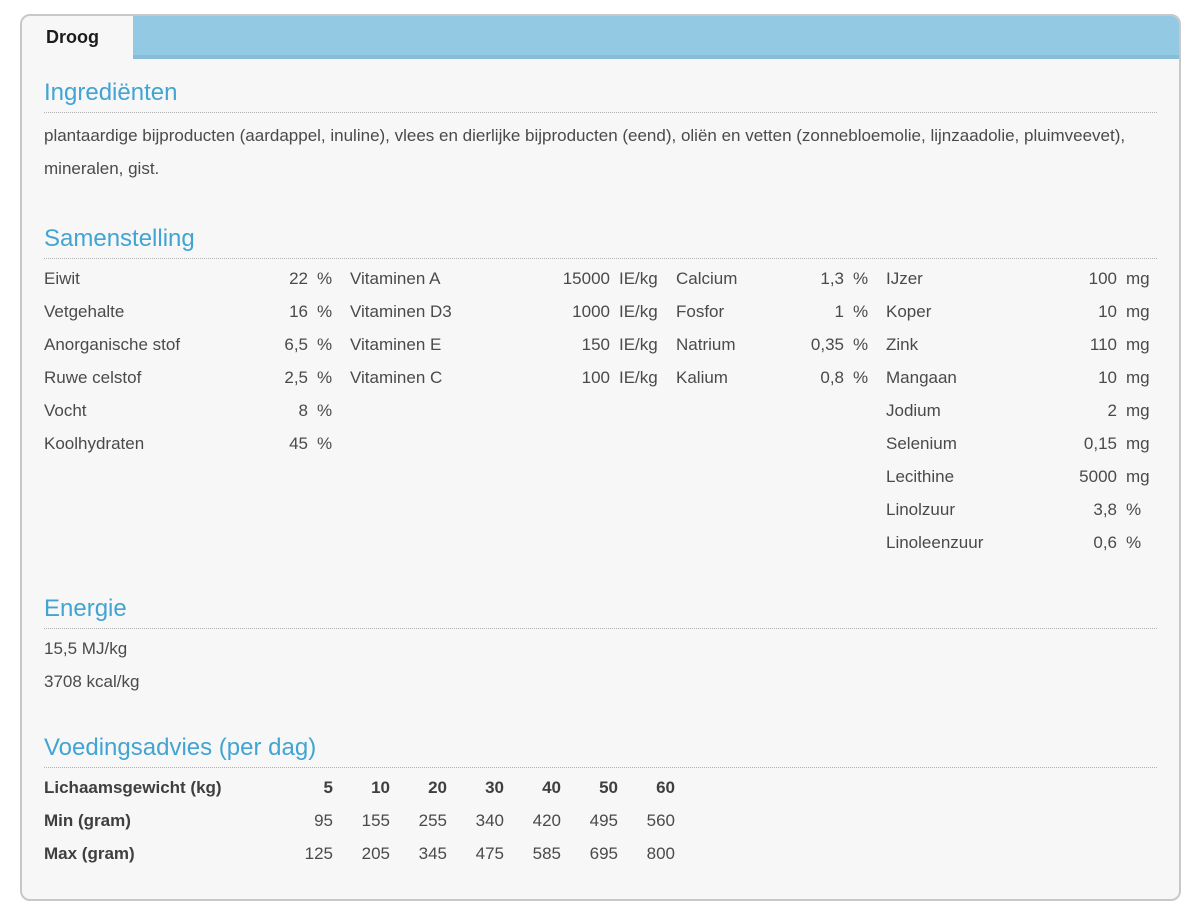 The height and width of the screenshot is (910, 1200). What do you see at coordinates (920, 509) in the screenshot?
I see `nutrient-label: Linolzuur` at bounding box center [920, 509].